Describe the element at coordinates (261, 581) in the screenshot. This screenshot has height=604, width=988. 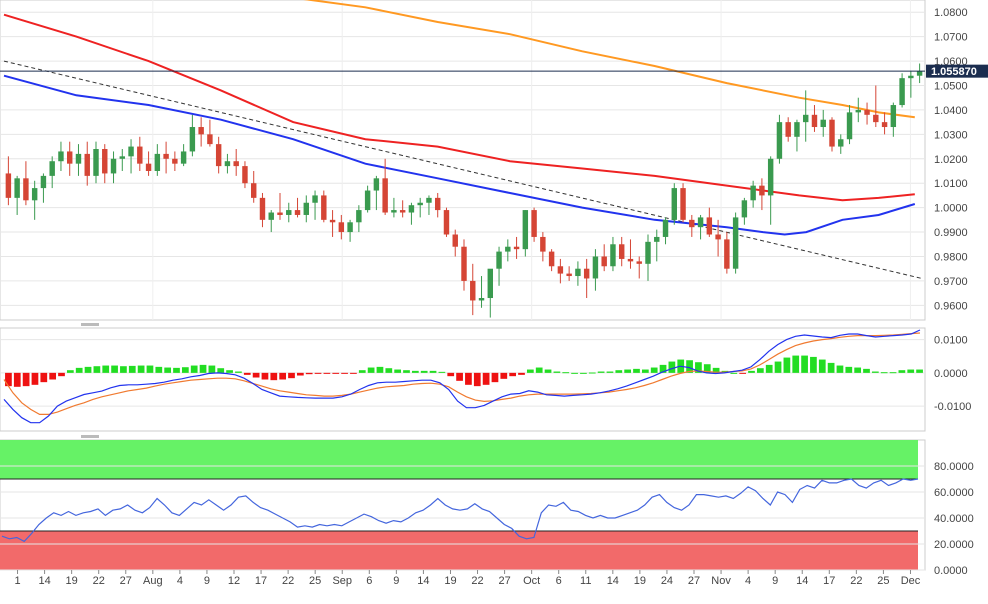
I see `x-tick-label: 17` at that location.